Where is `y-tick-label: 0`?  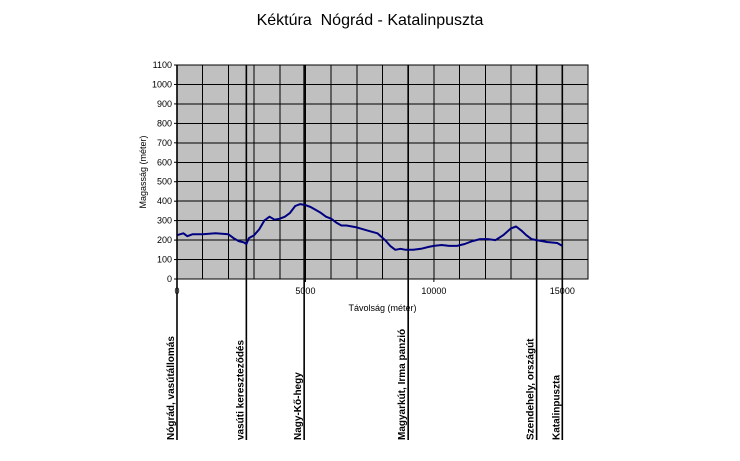 y-tick-label: 0 is located at coordinates (169, 279).